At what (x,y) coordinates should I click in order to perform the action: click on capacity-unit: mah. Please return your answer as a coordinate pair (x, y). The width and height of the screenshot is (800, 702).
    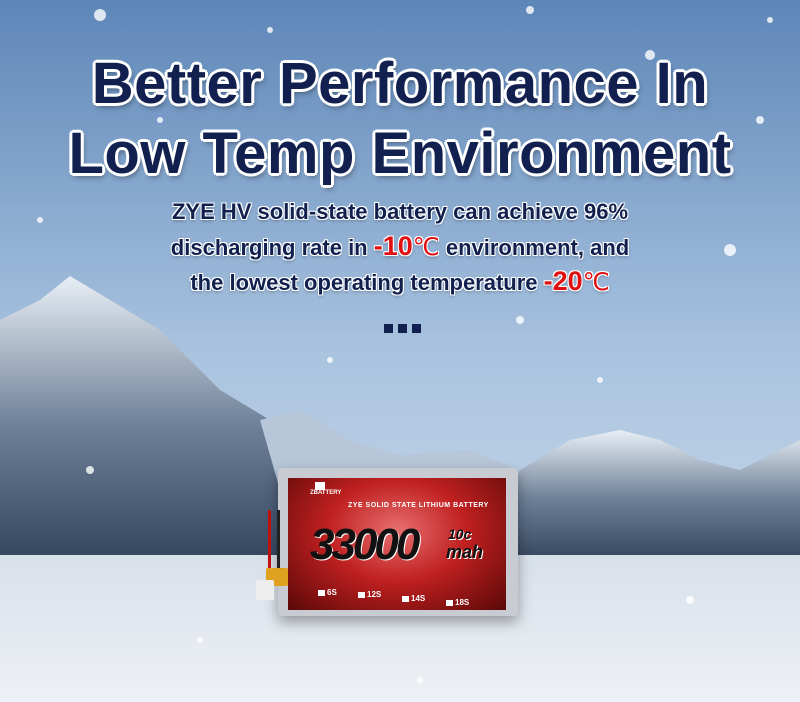
    Looking at the image, I should click on (465, 552).